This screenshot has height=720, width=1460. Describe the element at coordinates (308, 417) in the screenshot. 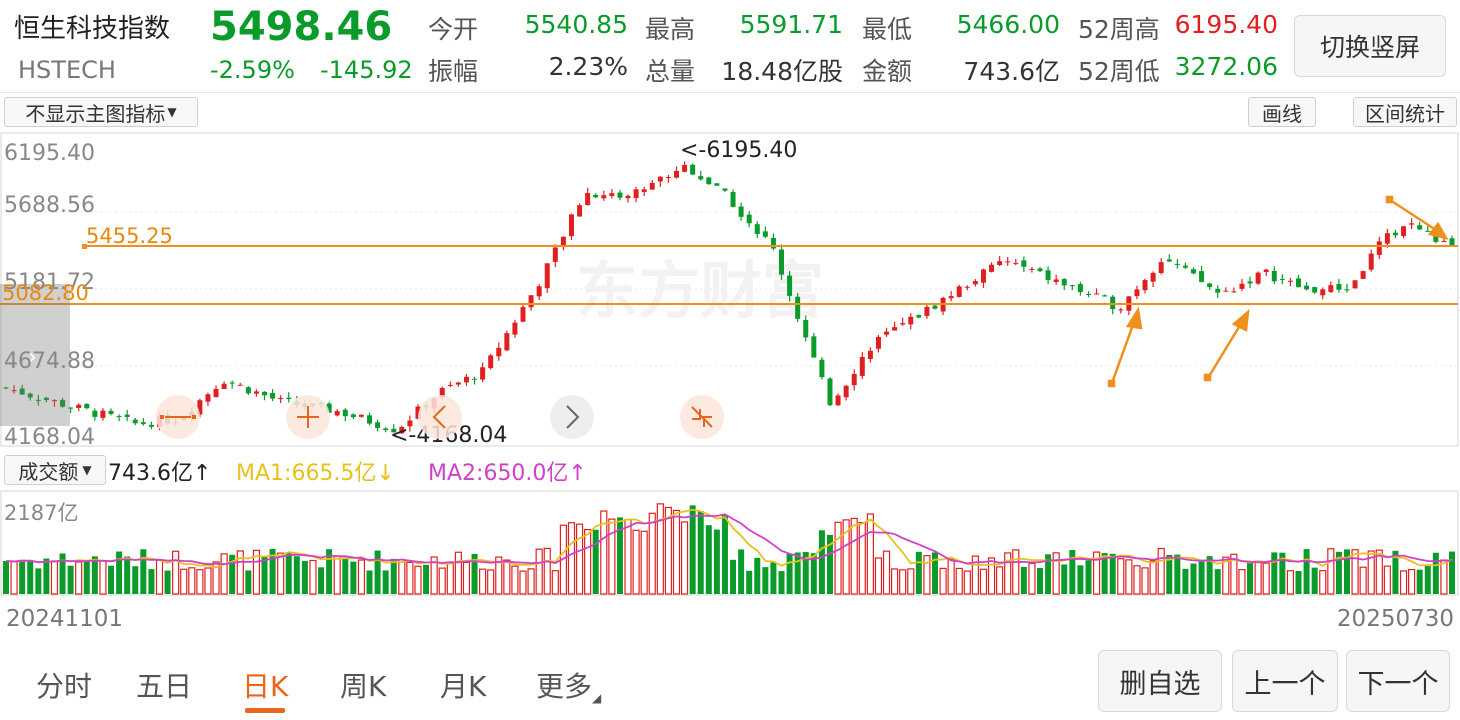

I see `crosshair-button` at that location.